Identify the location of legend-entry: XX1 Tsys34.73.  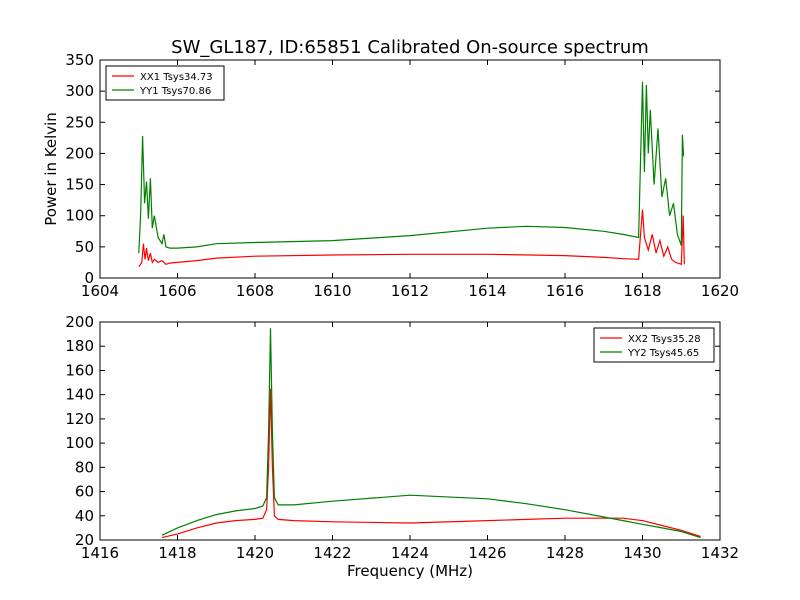
(176, 77).